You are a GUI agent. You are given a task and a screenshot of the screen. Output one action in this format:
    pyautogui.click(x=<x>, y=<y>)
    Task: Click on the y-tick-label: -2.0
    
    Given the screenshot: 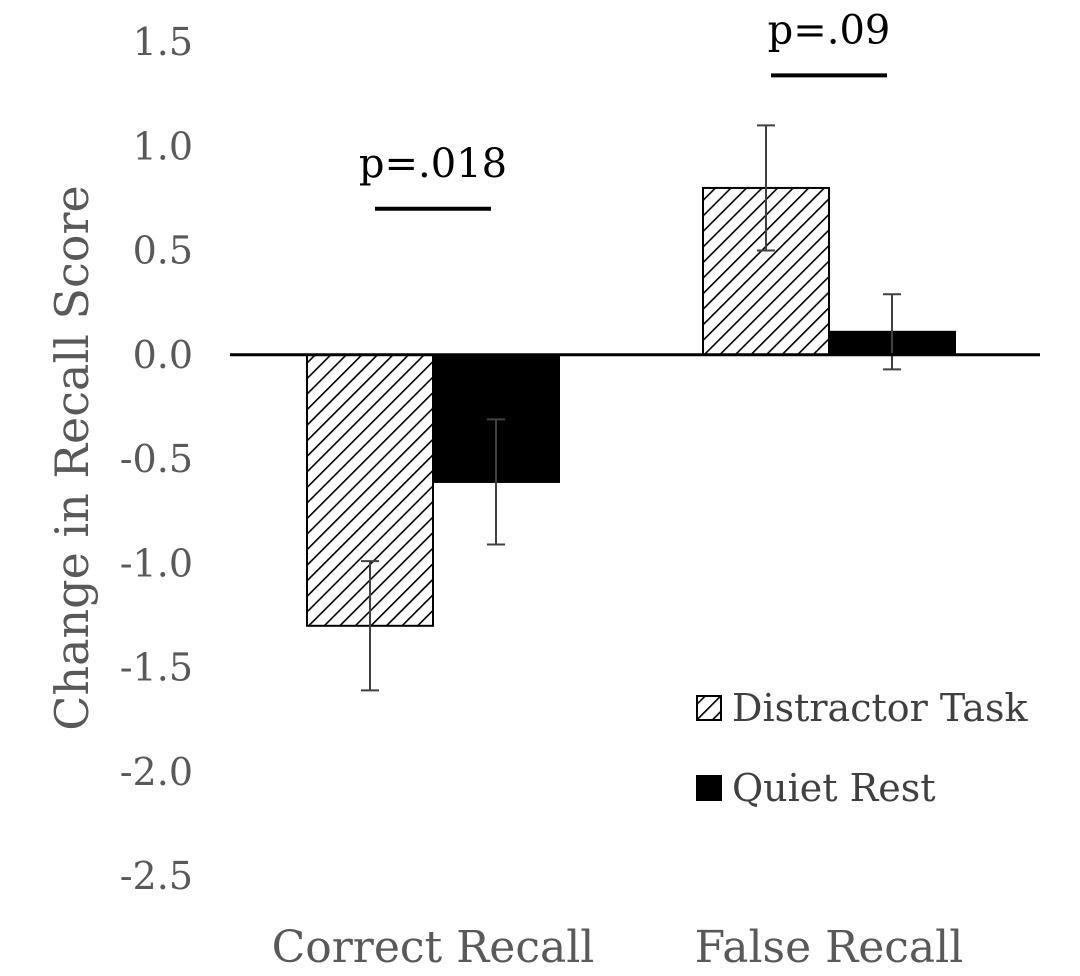 What is the action you would take?
    pyautogui.click(x=156, y=772)
    